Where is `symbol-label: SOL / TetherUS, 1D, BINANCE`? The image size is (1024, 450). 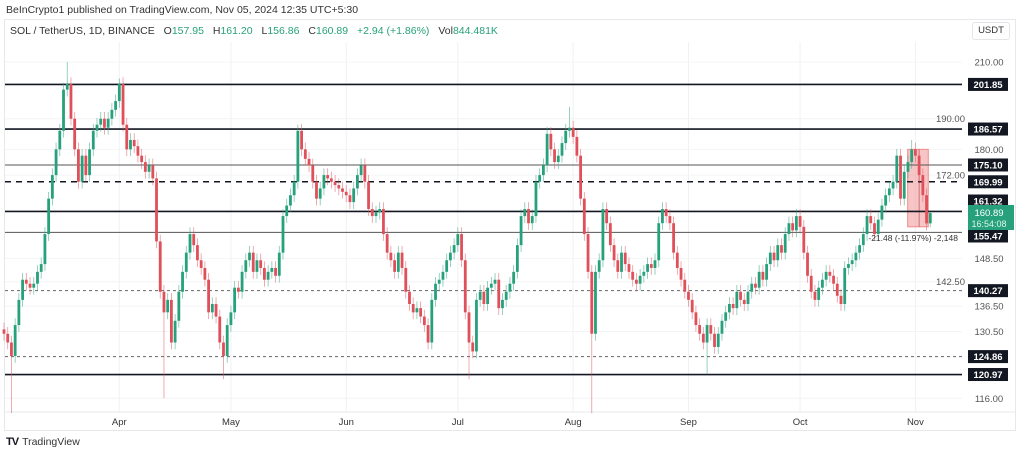
symbol-label: SOL / TetherUS, 1D, BINANCE is located at coordinates (82, 31).